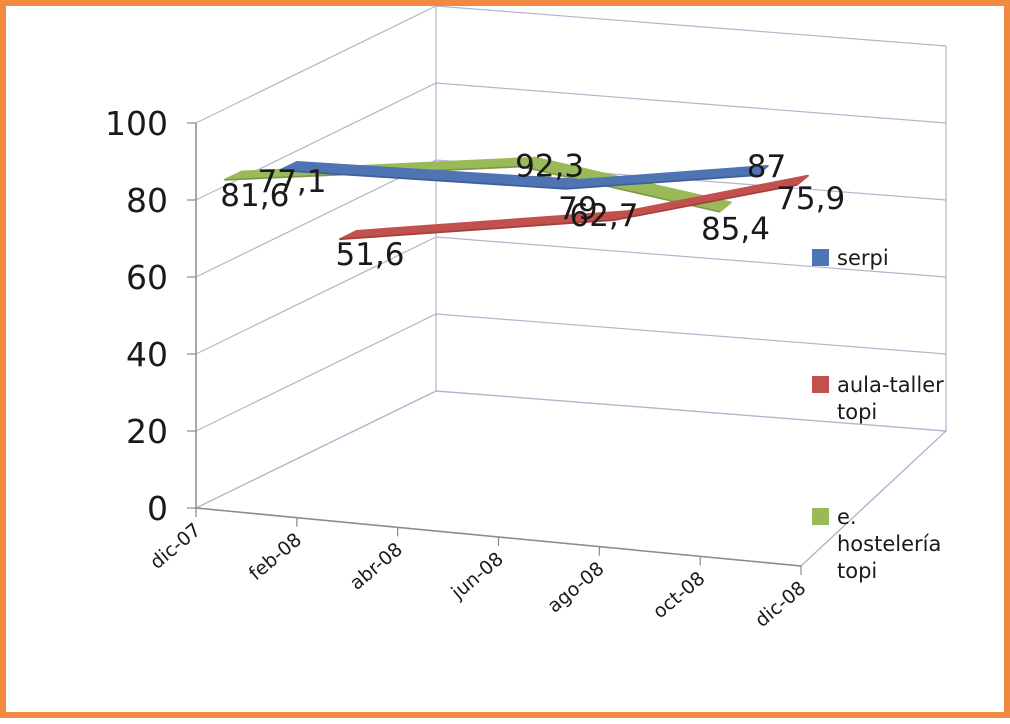  I want to click on legend-label: aula-taller topi, so click(890, 398).